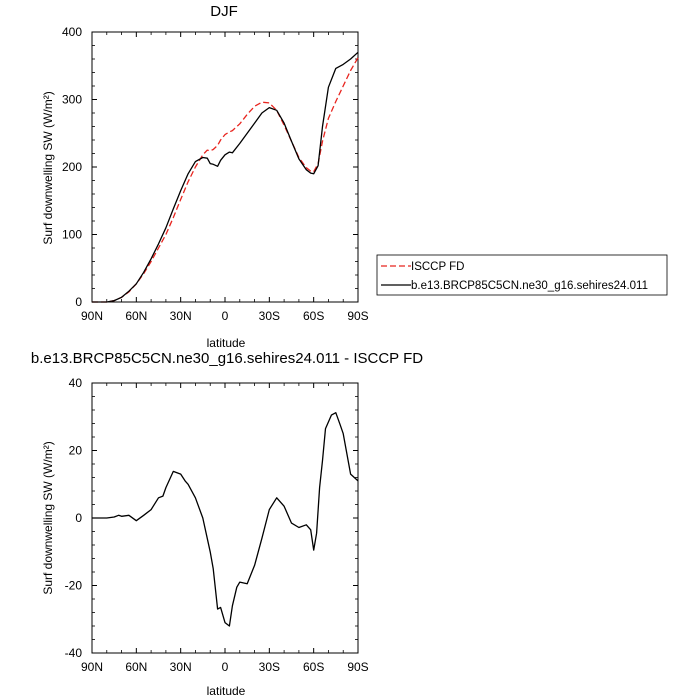  Describe the element at coordinates (92, 316) in the screenshot. I see `top-x-tick-label: 90N` at that location.